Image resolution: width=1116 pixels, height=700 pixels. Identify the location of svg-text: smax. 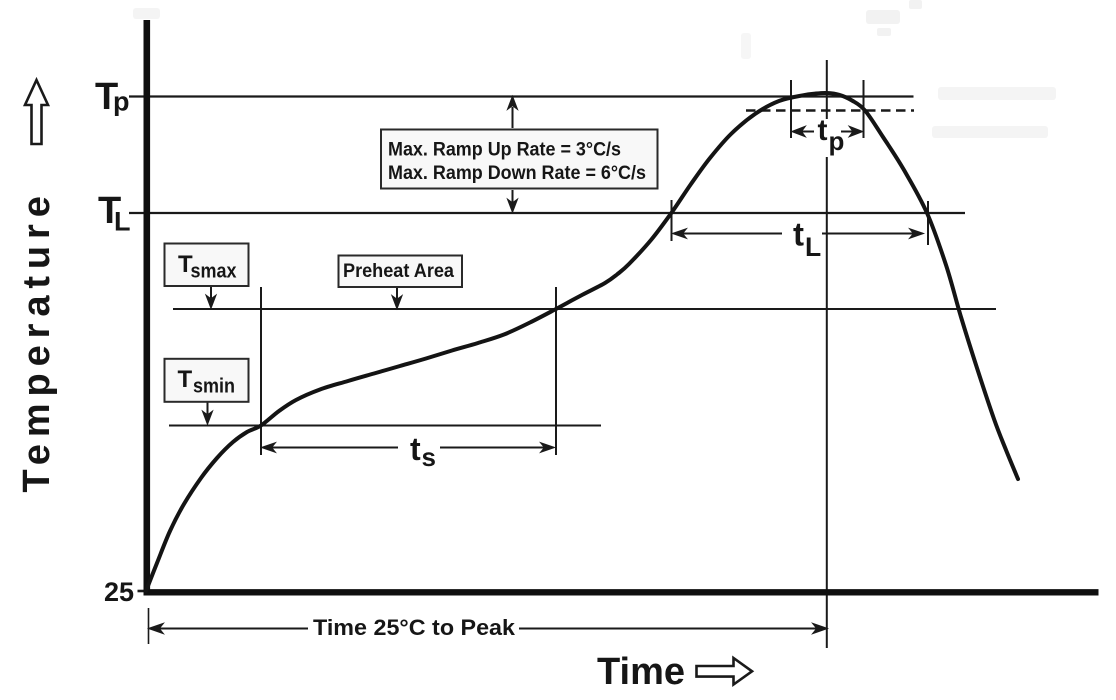
(214, 272).